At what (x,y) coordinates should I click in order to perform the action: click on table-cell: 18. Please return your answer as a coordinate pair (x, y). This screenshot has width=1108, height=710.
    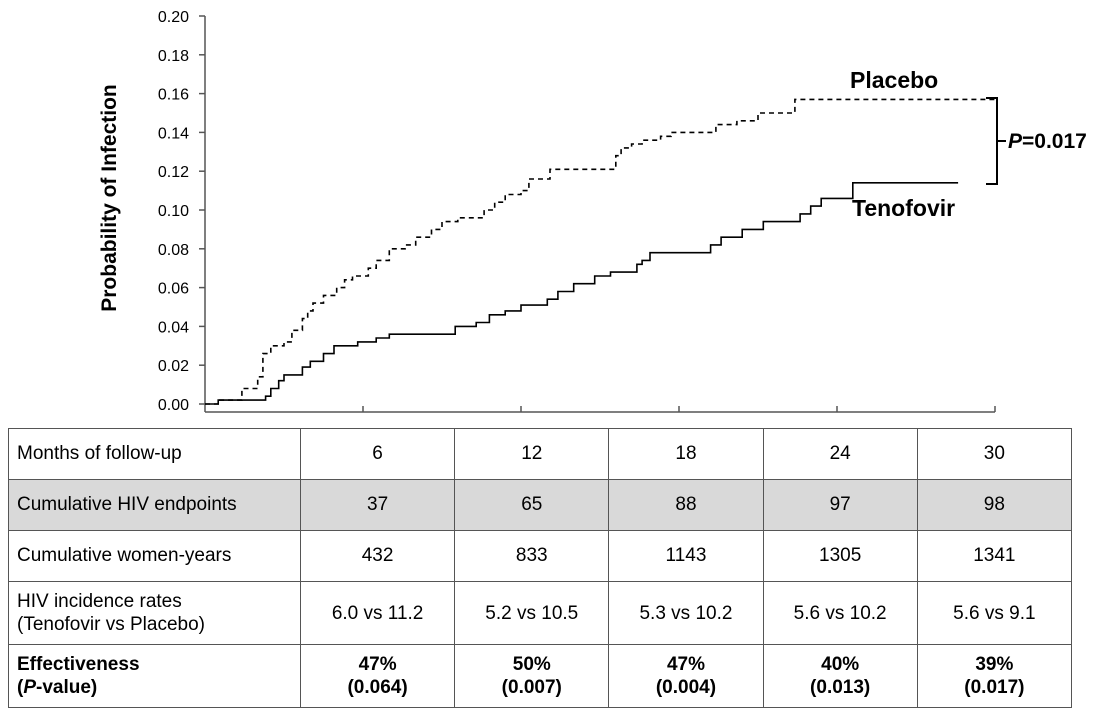
    Looking at the image, I should click on (686, 454).